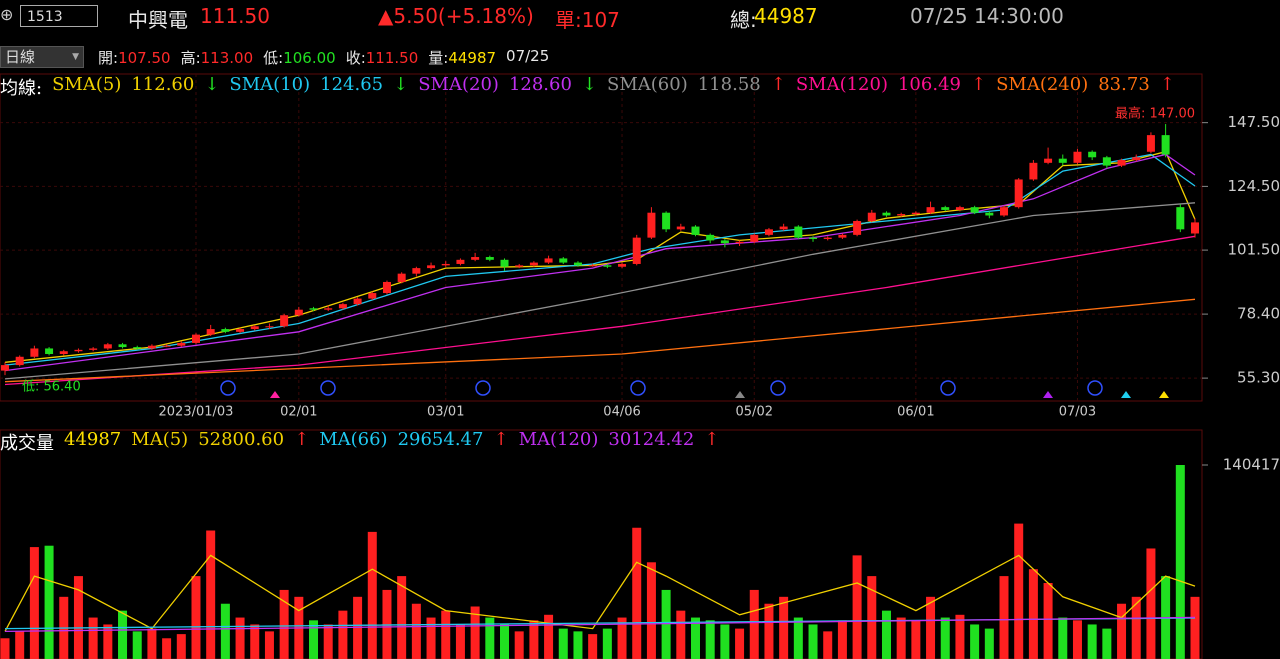  I want to click on quote-value: 113.00, so click(227, 58).